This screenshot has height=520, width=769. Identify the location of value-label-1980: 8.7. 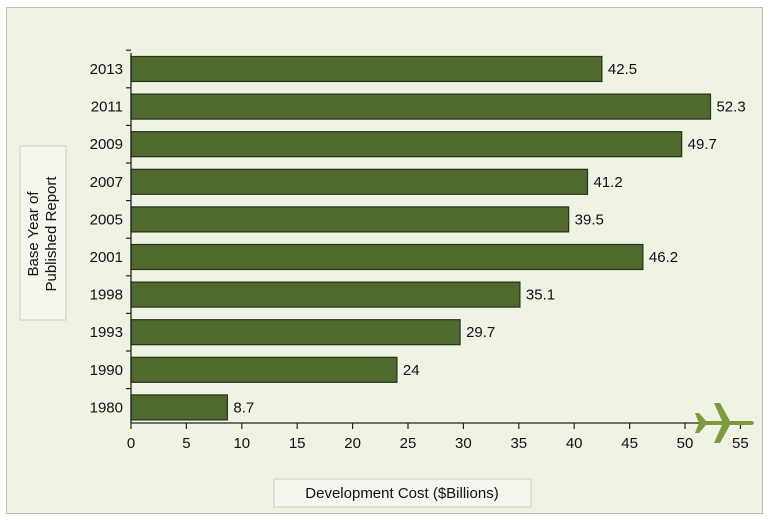
(243, 407).